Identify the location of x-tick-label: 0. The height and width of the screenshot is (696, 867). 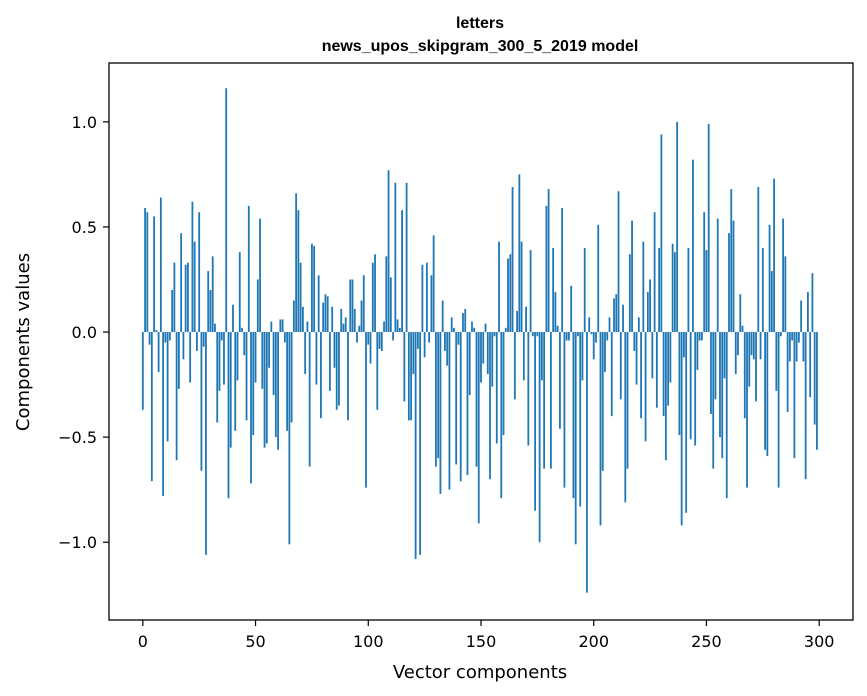
(143, 641).